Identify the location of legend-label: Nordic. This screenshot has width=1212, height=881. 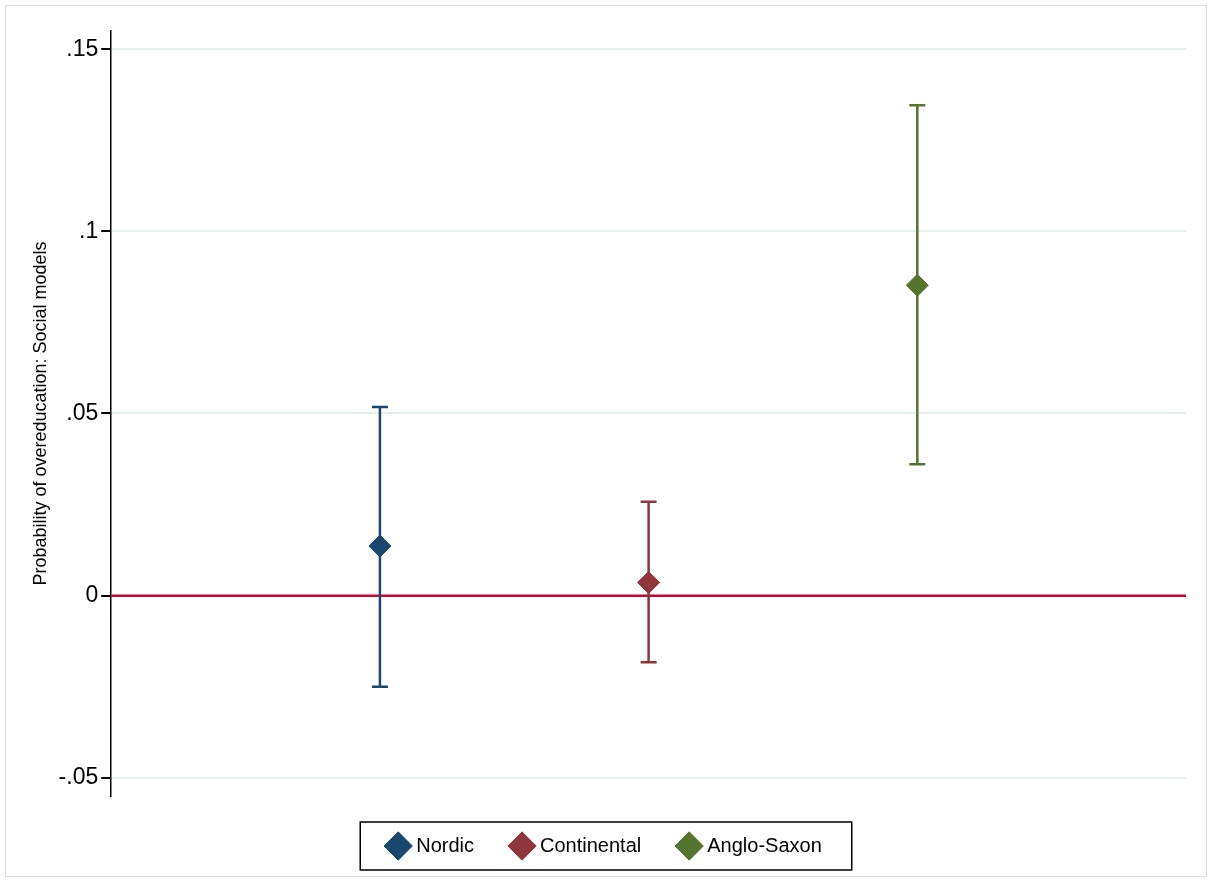
(445, 844).